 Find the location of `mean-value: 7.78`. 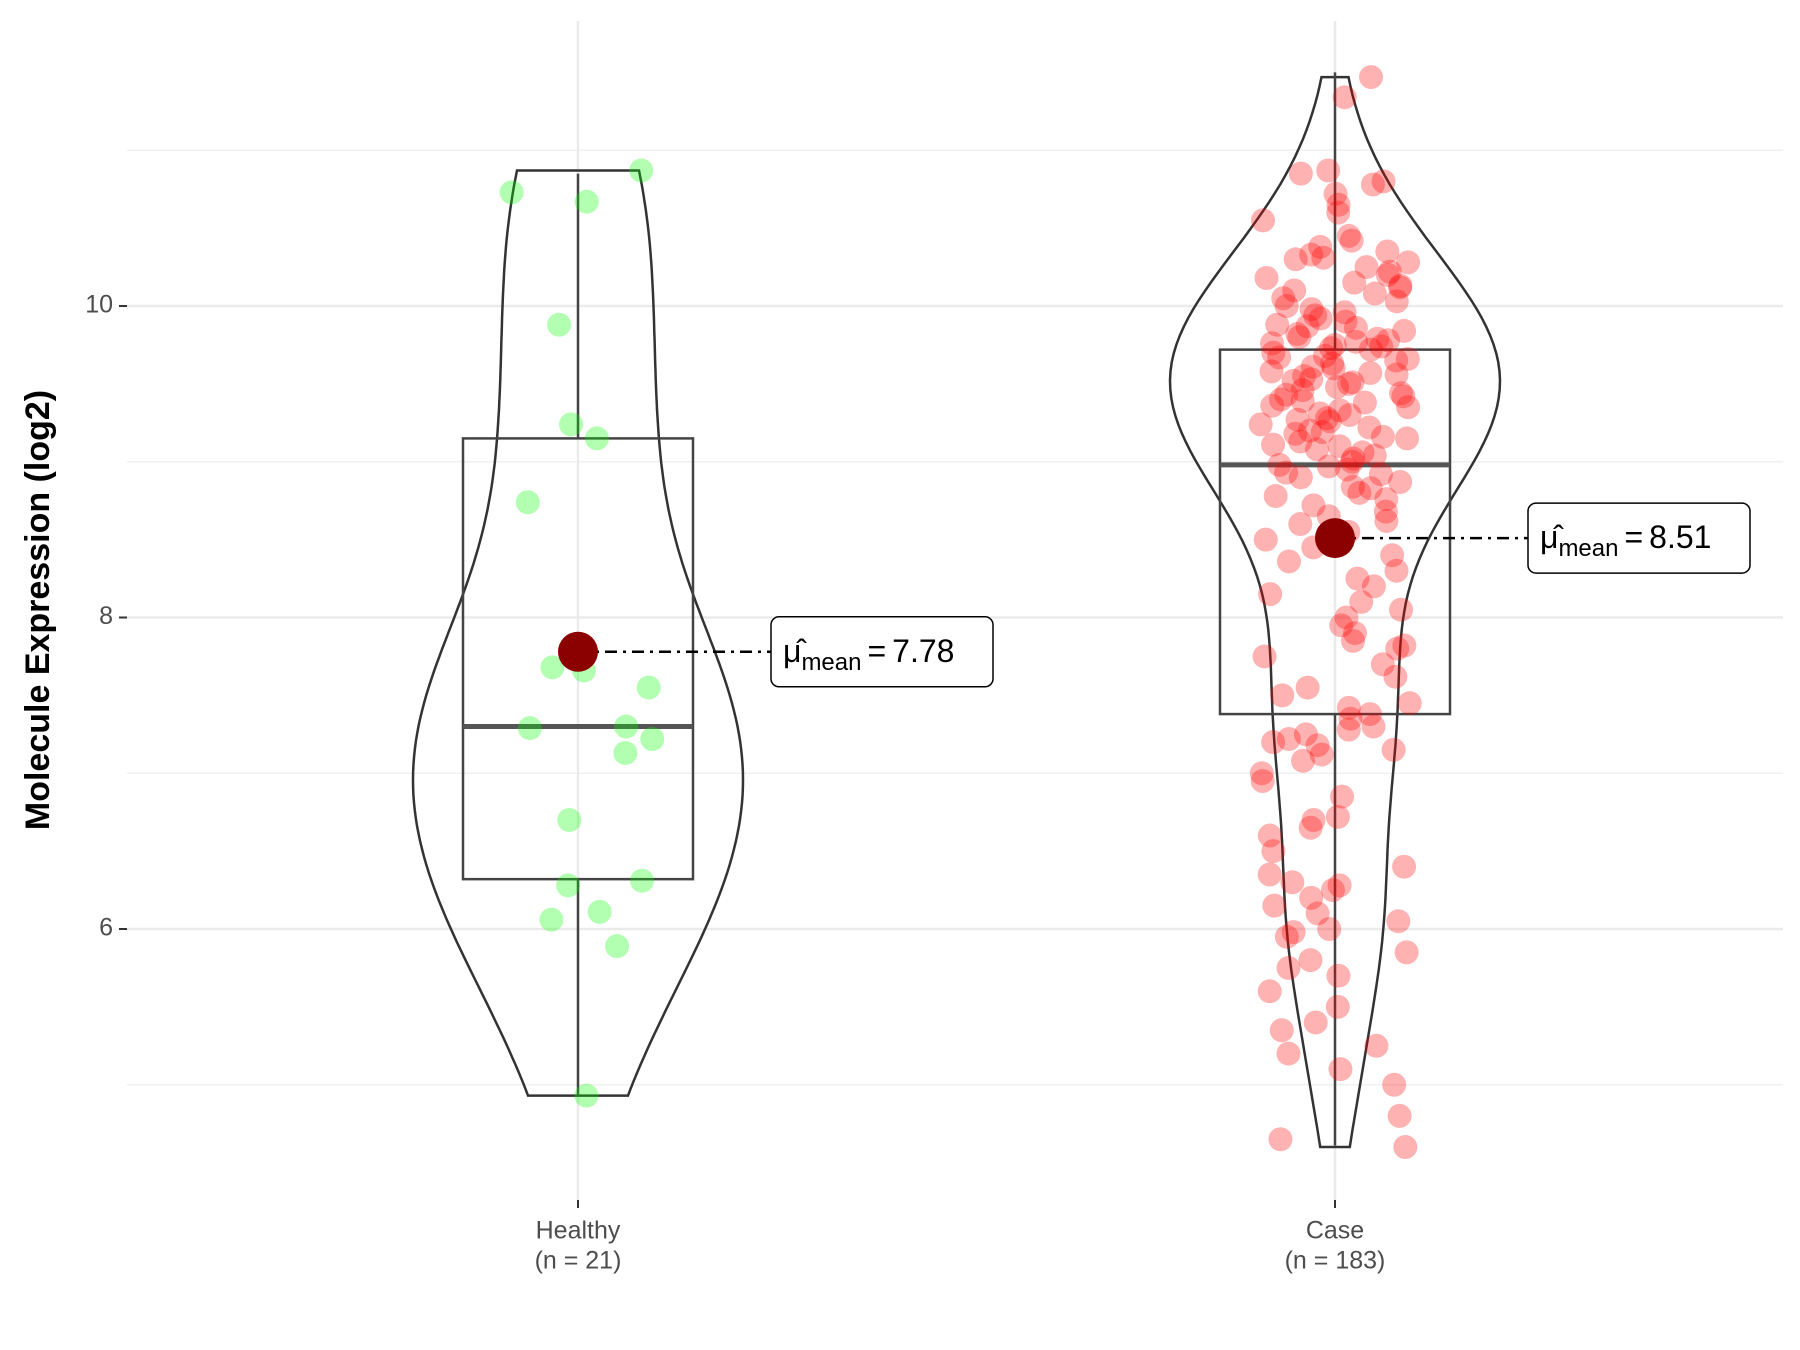

mean-value: 7.78 is located at coordinates (923, 651).